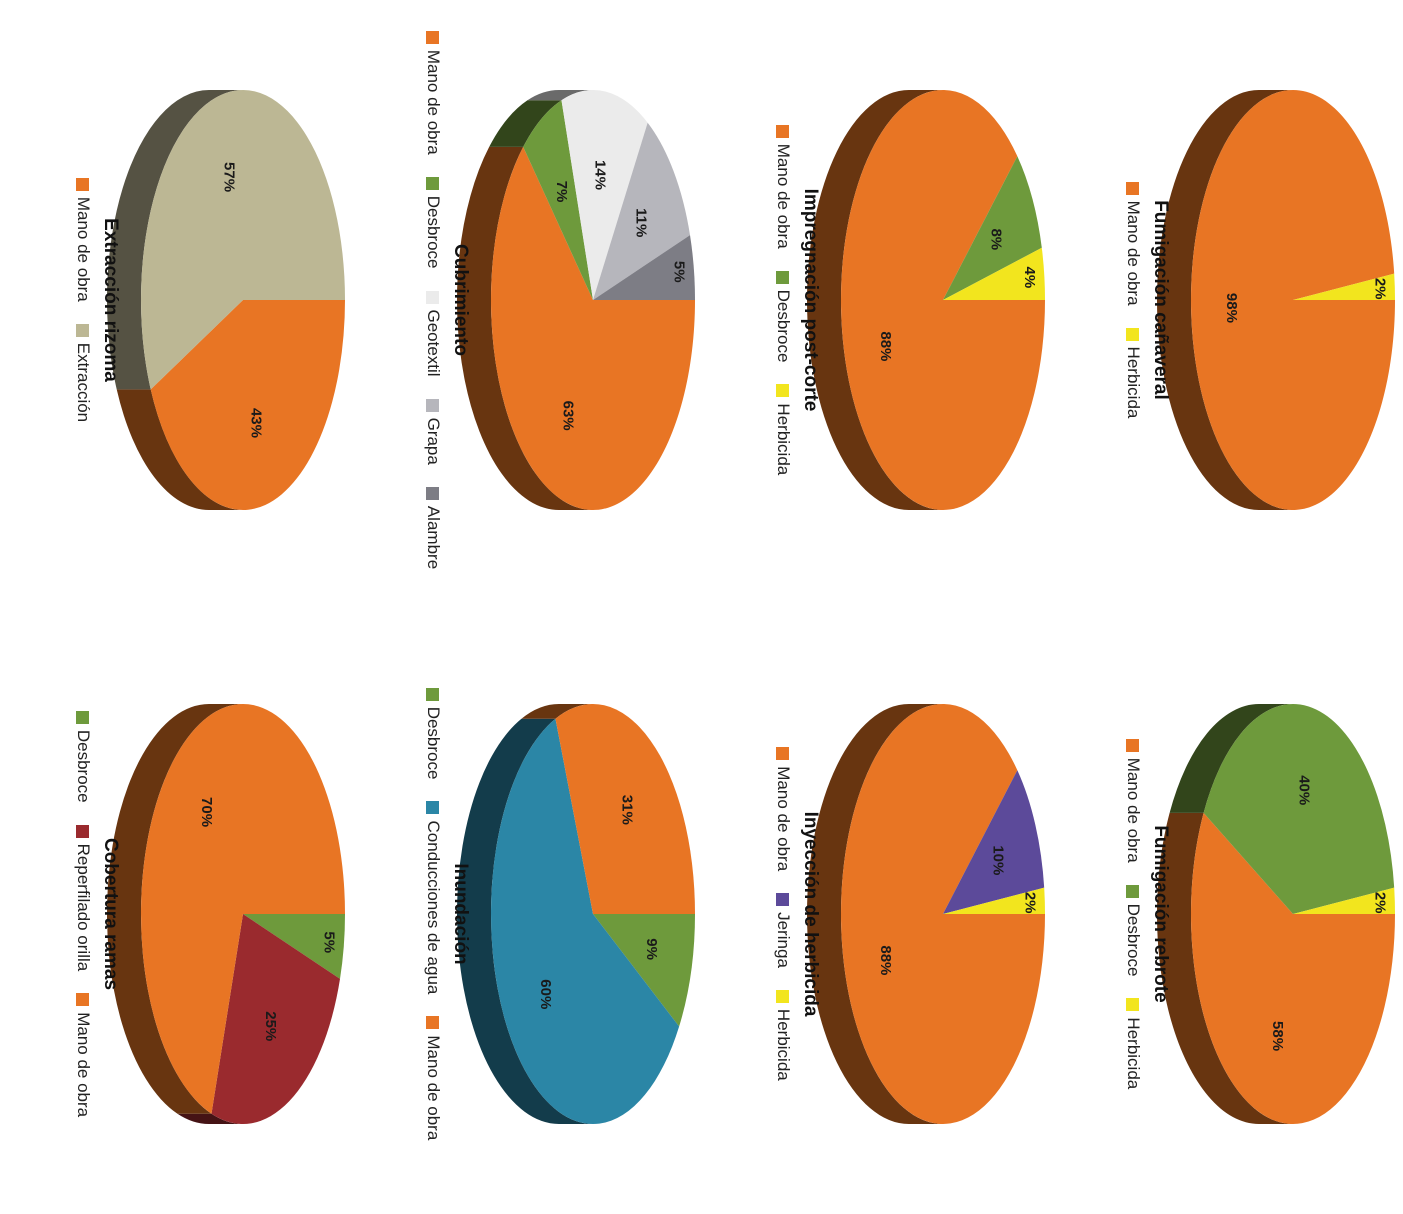 The height and width of the screenshot is (1214, 1403). I want to click on chart-legend: Mano de obra Herbicida, so click(1133, 300).